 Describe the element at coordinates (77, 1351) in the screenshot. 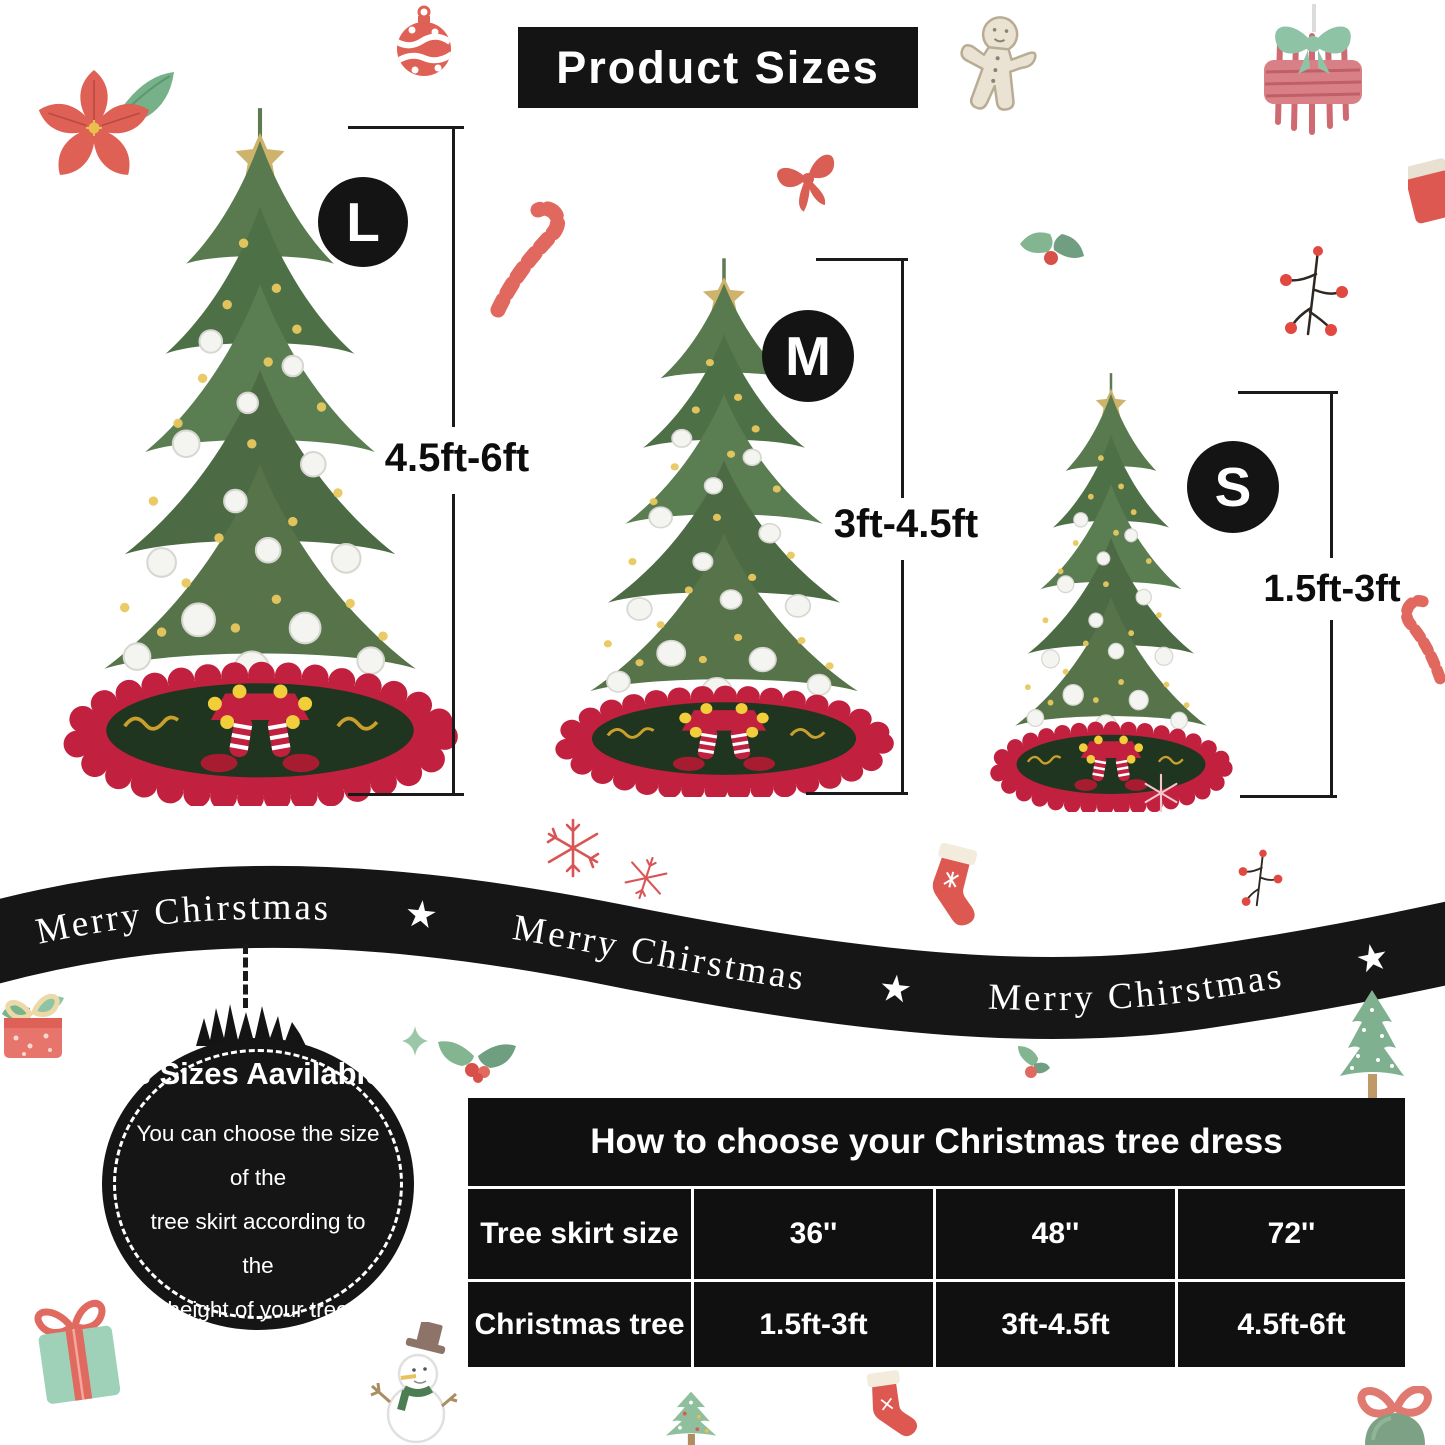

I see `mint-gift-icon` at that location.